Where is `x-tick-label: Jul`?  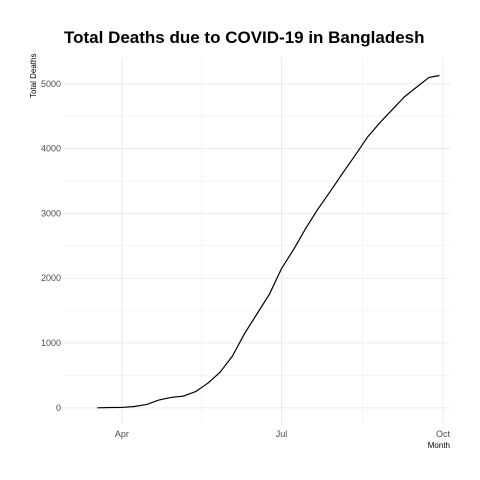 x-tick-label: Jul is located at coordinates (282, 434).